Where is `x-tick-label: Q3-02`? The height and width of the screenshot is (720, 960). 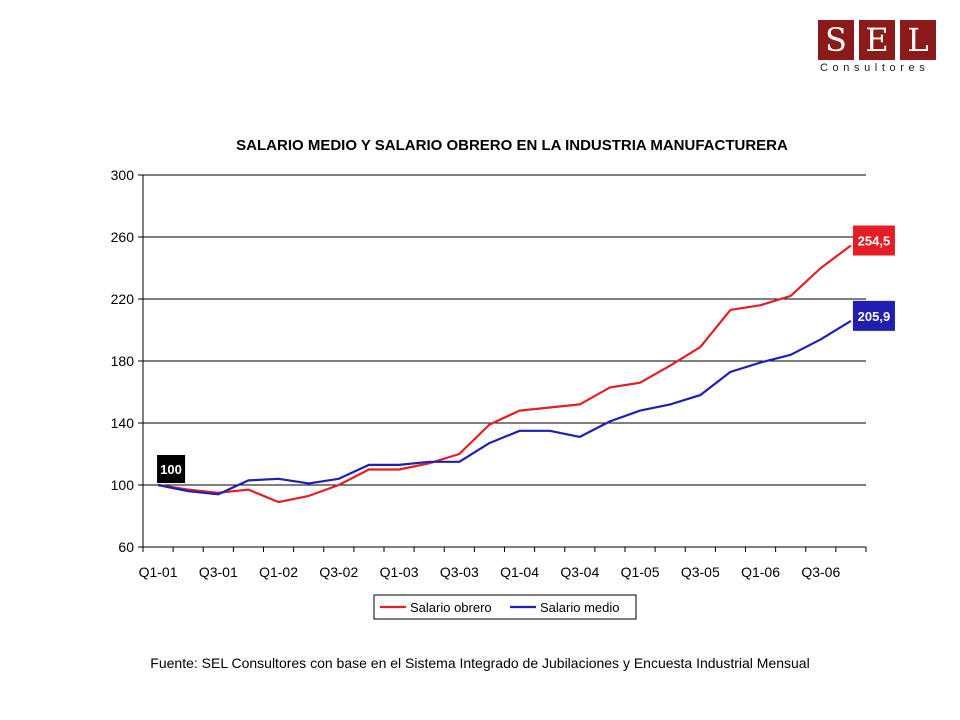 x-tick-label: Q3-02 is located at coordinates (338, 572).